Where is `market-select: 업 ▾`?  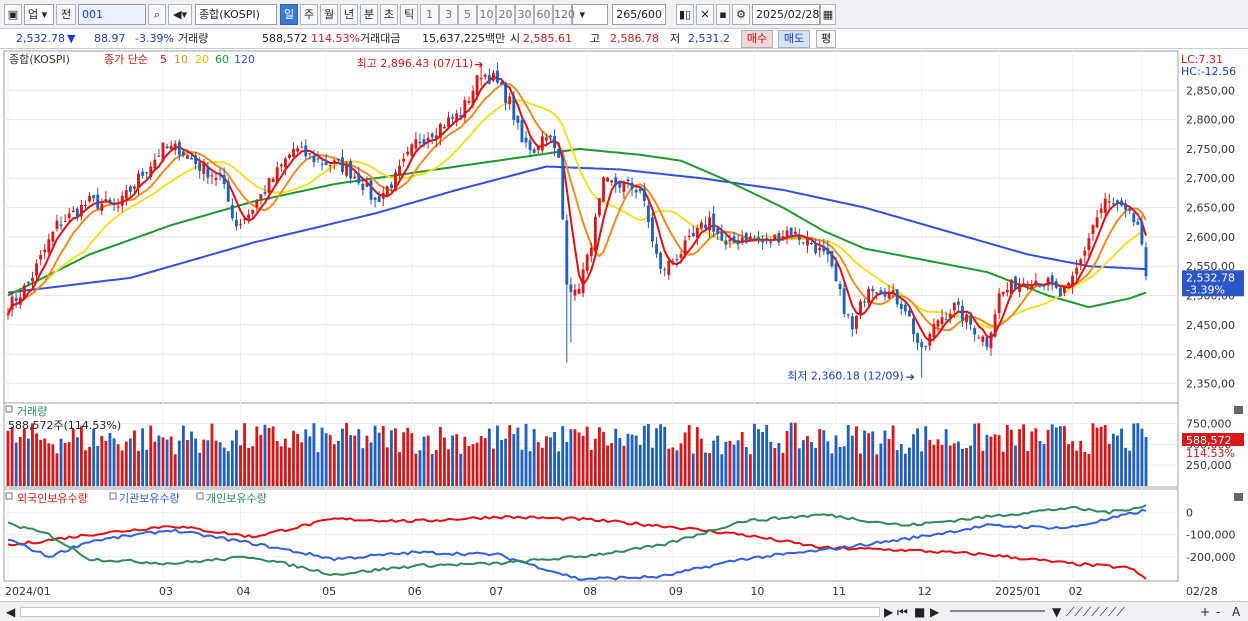 market-select: 업 ▾ is located at coordinates (39, 14).